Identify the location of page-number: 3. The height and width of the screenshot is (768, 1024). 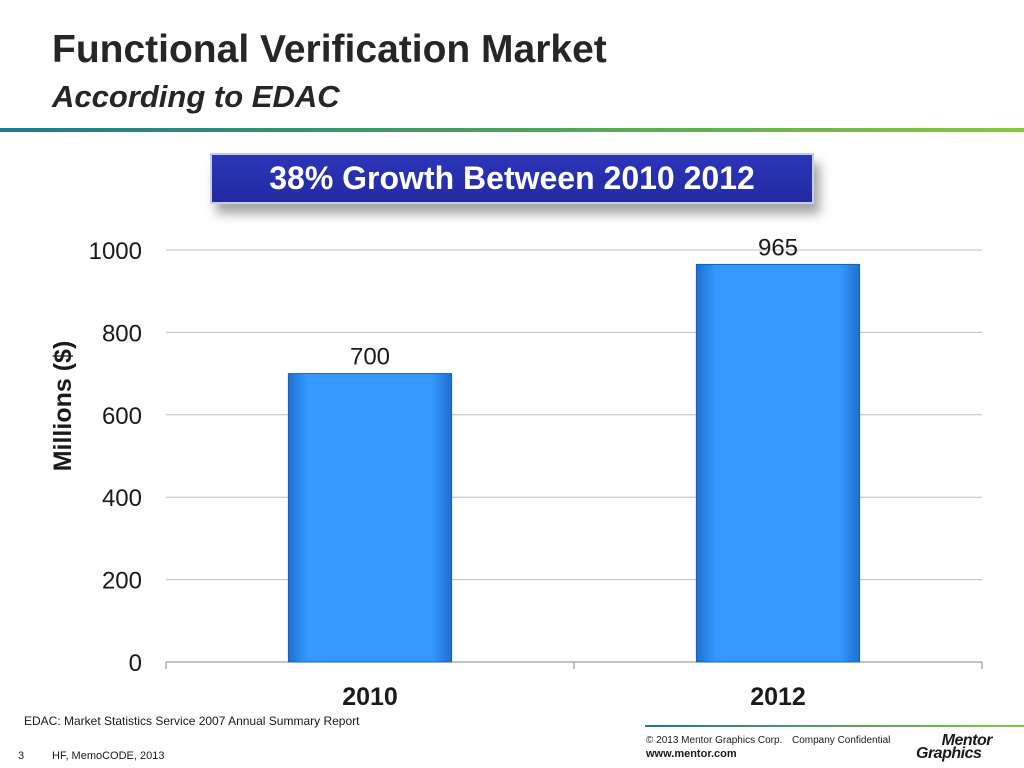
(21, 756).